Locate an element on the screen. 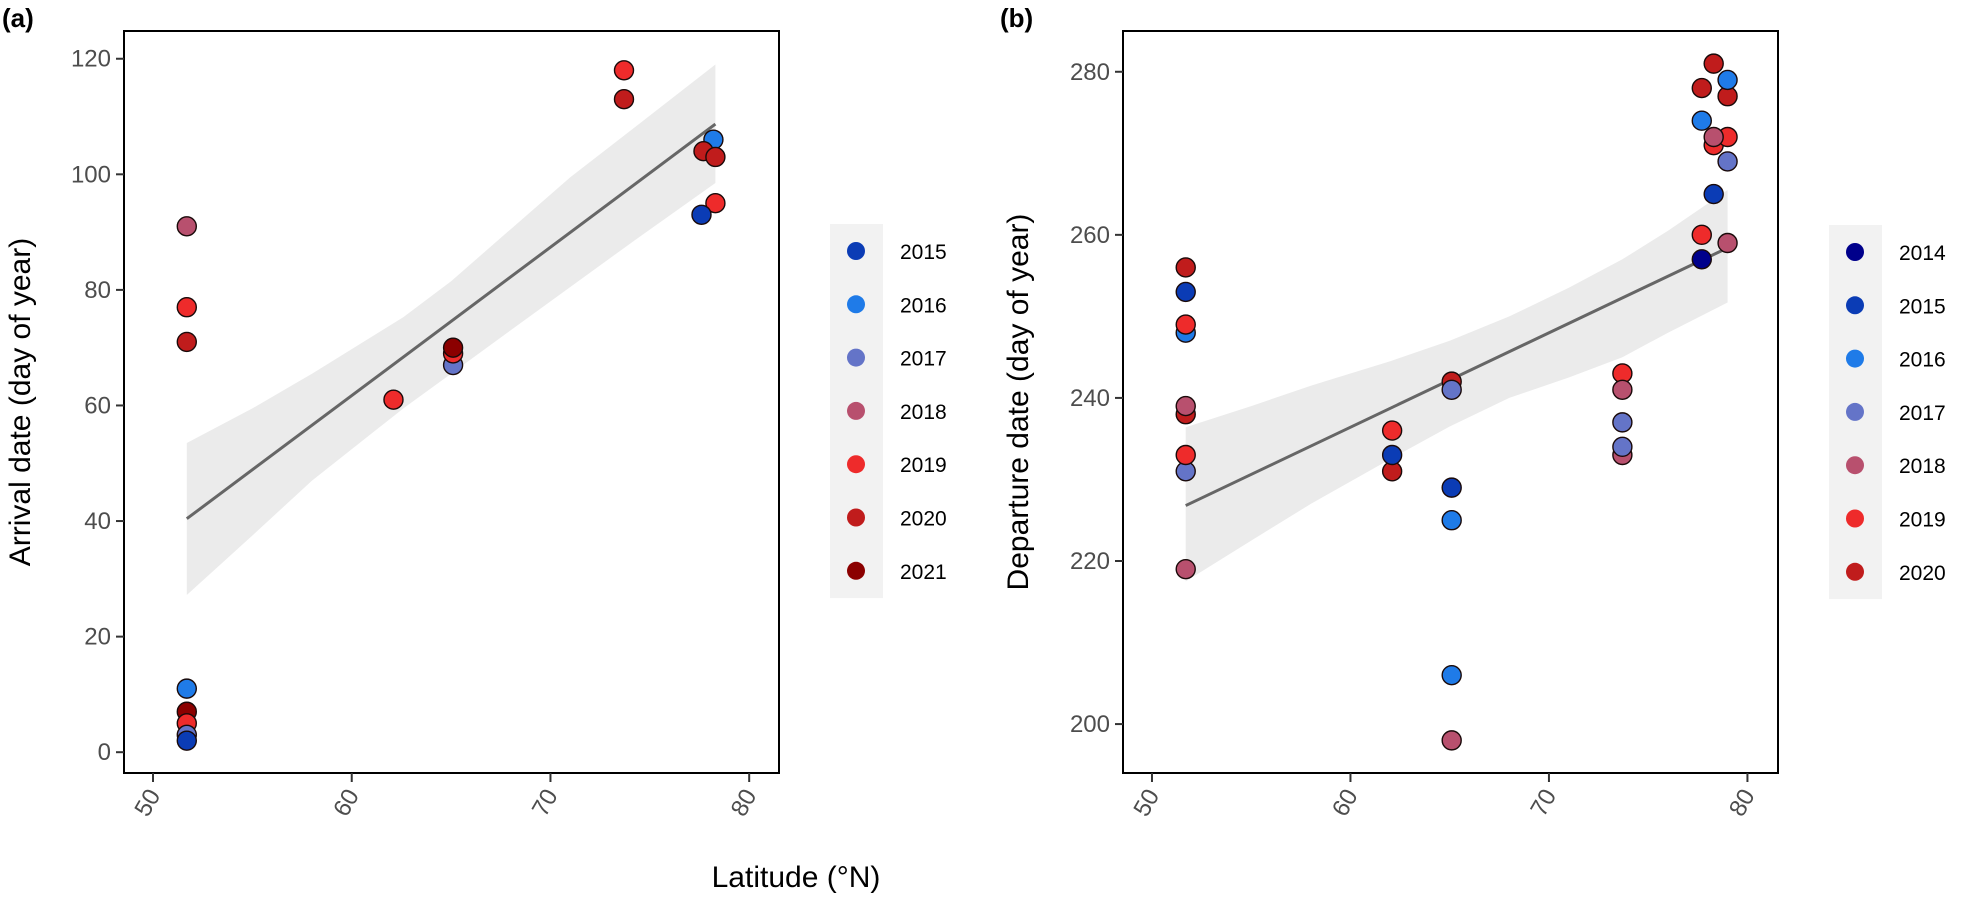 This screenshot has height=904, width=1963. panel-b-legend-swatch-2020 is located at coordinates (1855, 571).